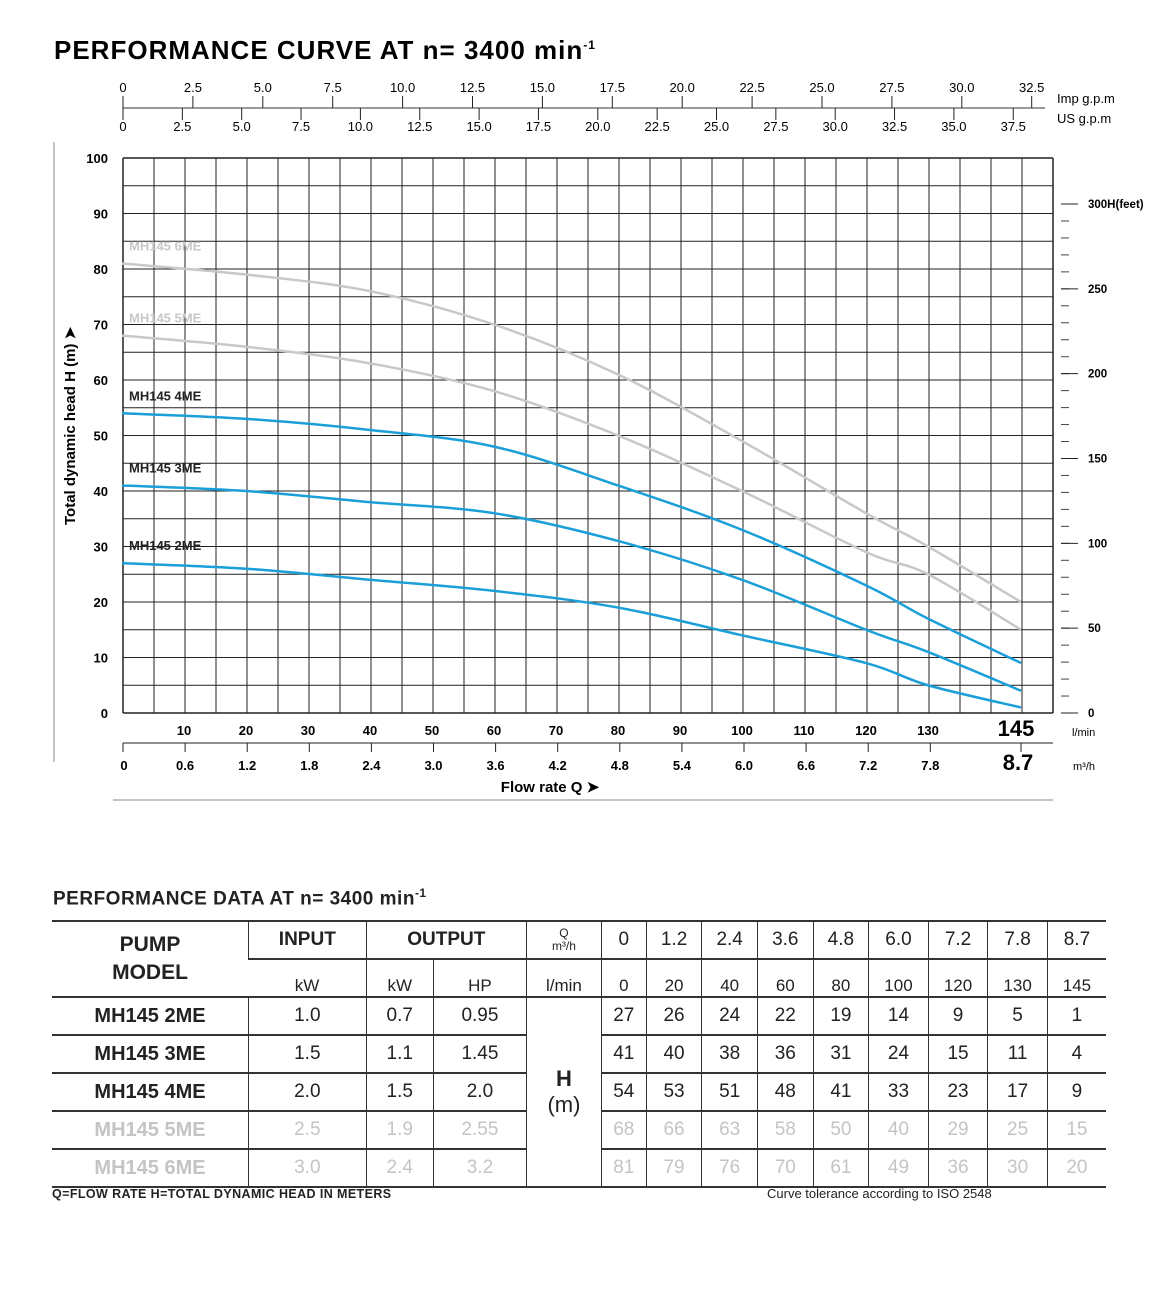 Image resolution: width=1170 pixels, height=1297 pixels. Describe the element at coordinates (165, 545) in the screenshot. I see `curve-label: MH145 2ME` at that location.